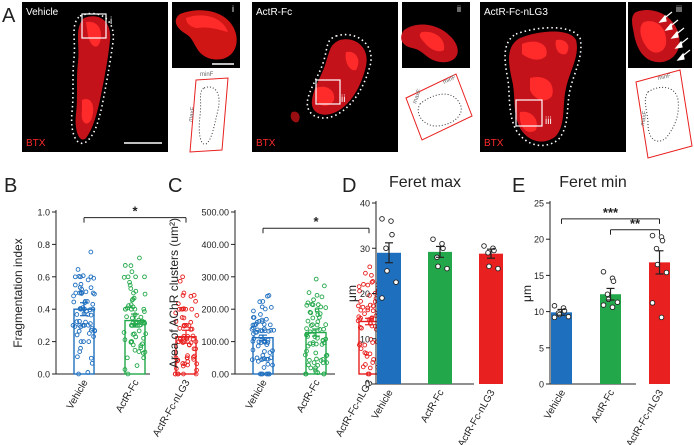 The width and height of the screenshot is (694, 445). What do you see at coordinates (527, 293) in the screenshot?
I see `y-axis-label: μm` at bounding box center [527, 293].